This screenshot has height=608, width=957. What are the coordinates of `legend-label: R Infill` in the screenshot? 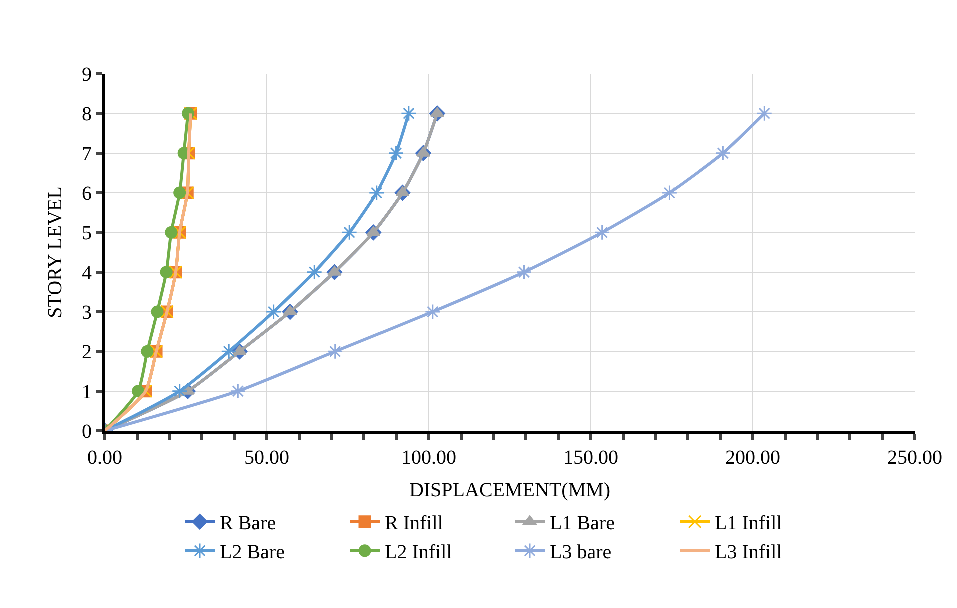 It's located at (414, 523).